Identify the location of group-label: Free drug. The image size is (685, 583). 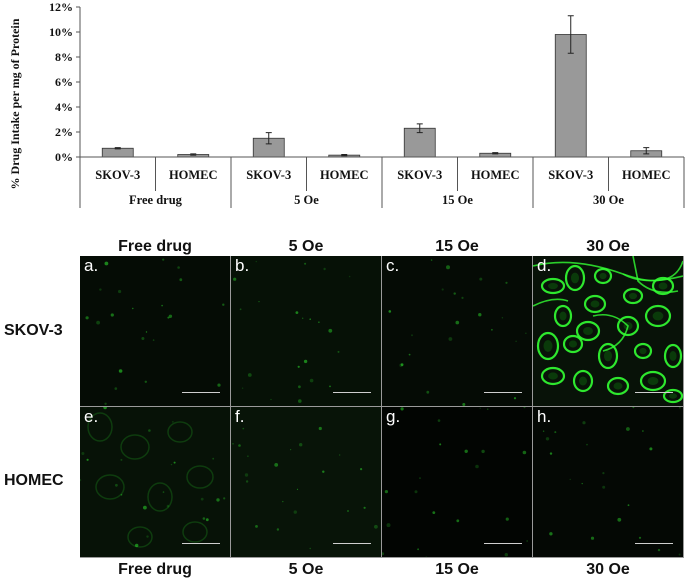
(156, 200).